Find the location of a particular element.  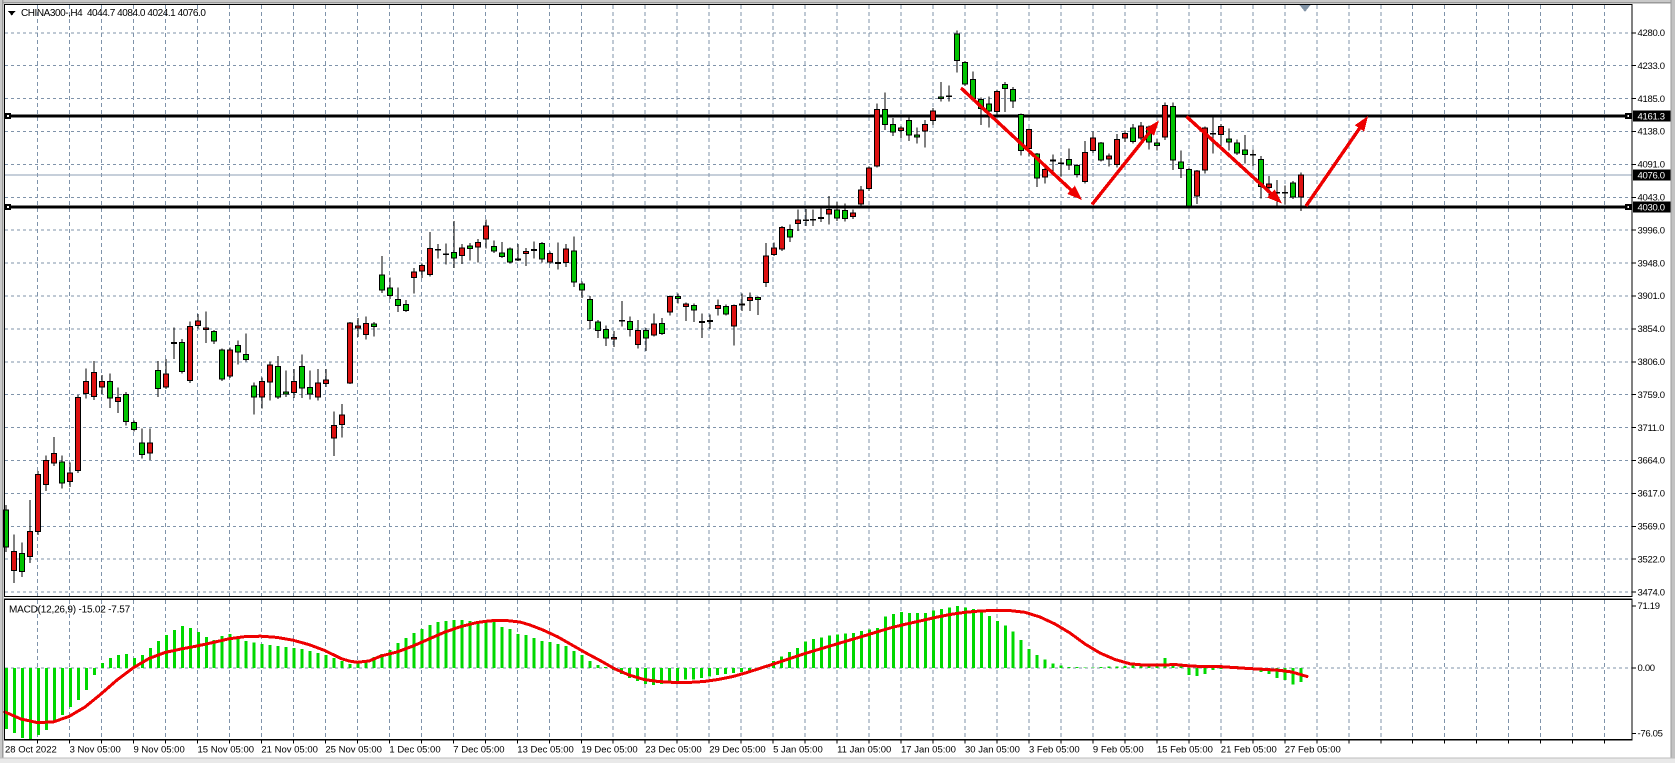

svg-text: 3759.0 is located at coordinates (1651, 395).